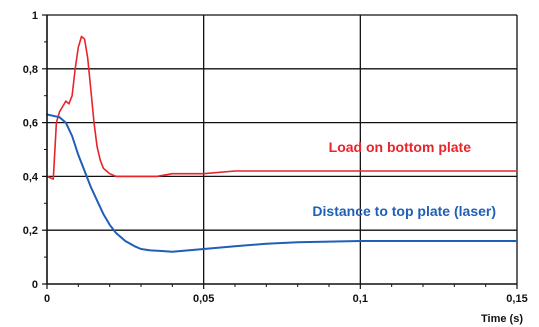 The image size is (539, 327). What do you see at coordinates (400, 147) in the screenshot?
I see `series-label-load: Load on bottom plate` at bounding box center [400, 147].